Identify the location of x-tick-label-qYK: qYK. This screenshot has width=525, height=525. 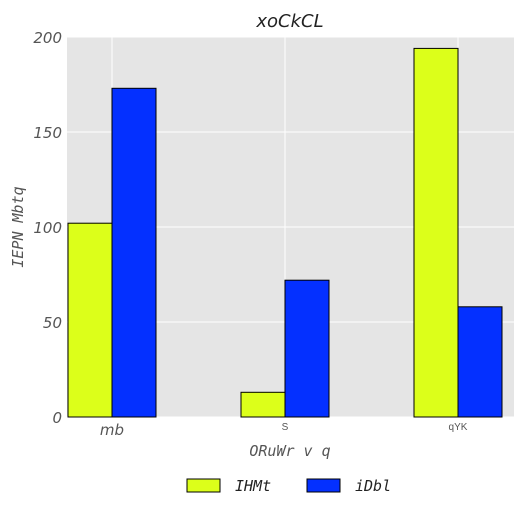
(458, 427).